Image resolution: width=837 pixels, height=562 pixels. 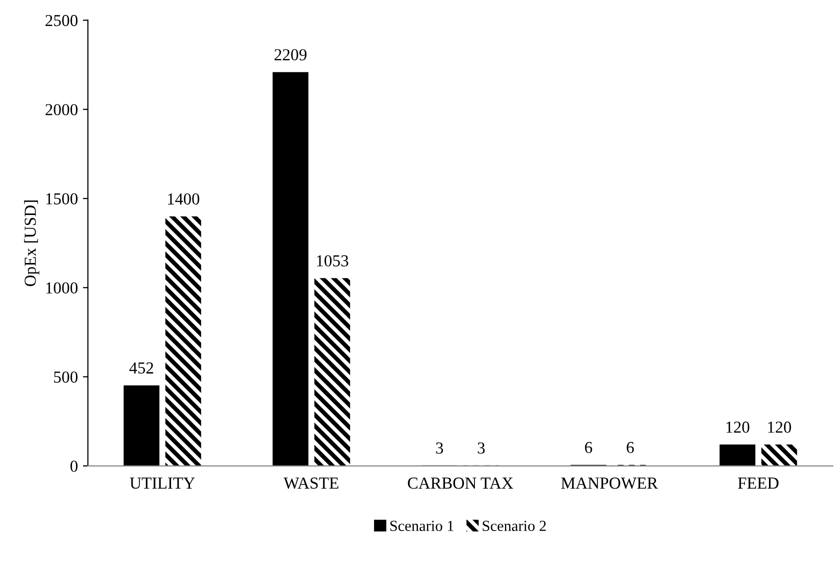 I want to click on x-tick-label: FEED, so click(x=758, y=483).